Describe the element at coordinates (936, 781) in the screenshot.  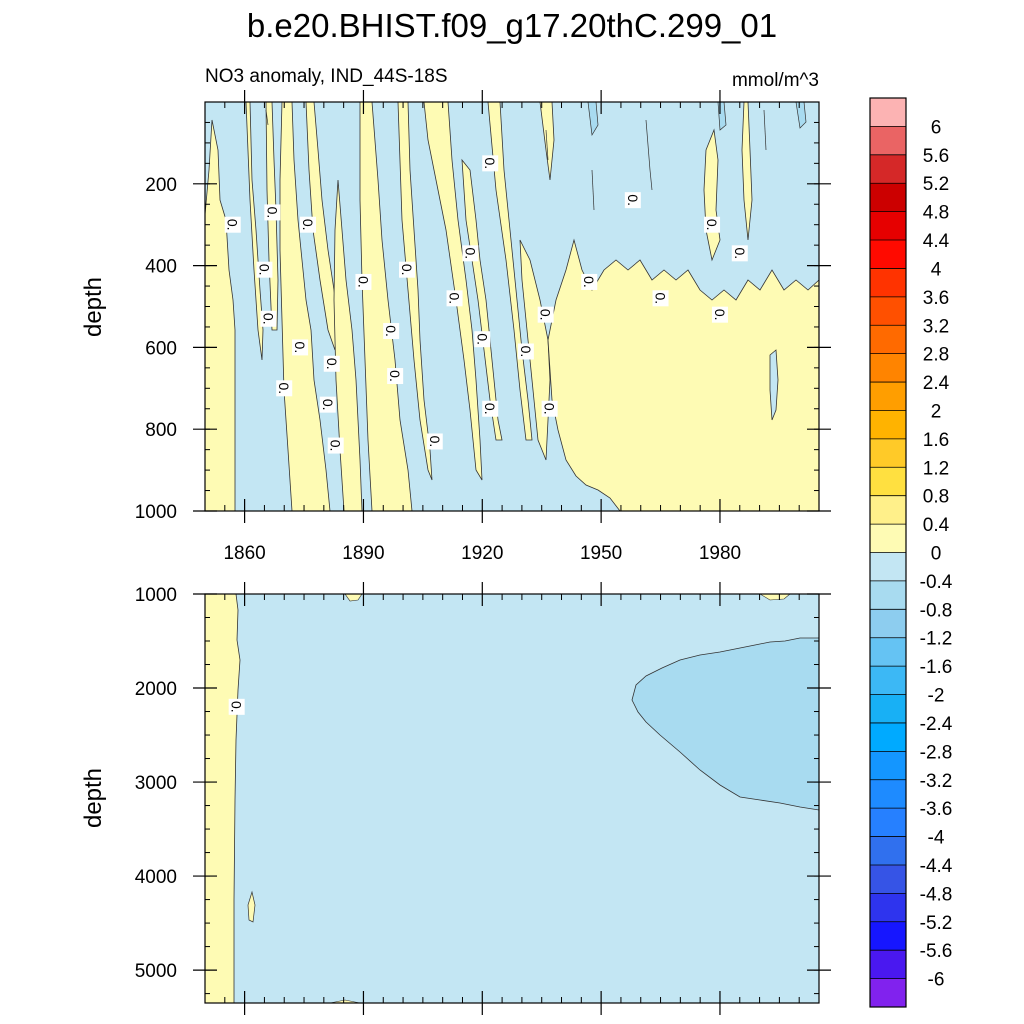
I see `colorbar-label: -3.2` at that location.